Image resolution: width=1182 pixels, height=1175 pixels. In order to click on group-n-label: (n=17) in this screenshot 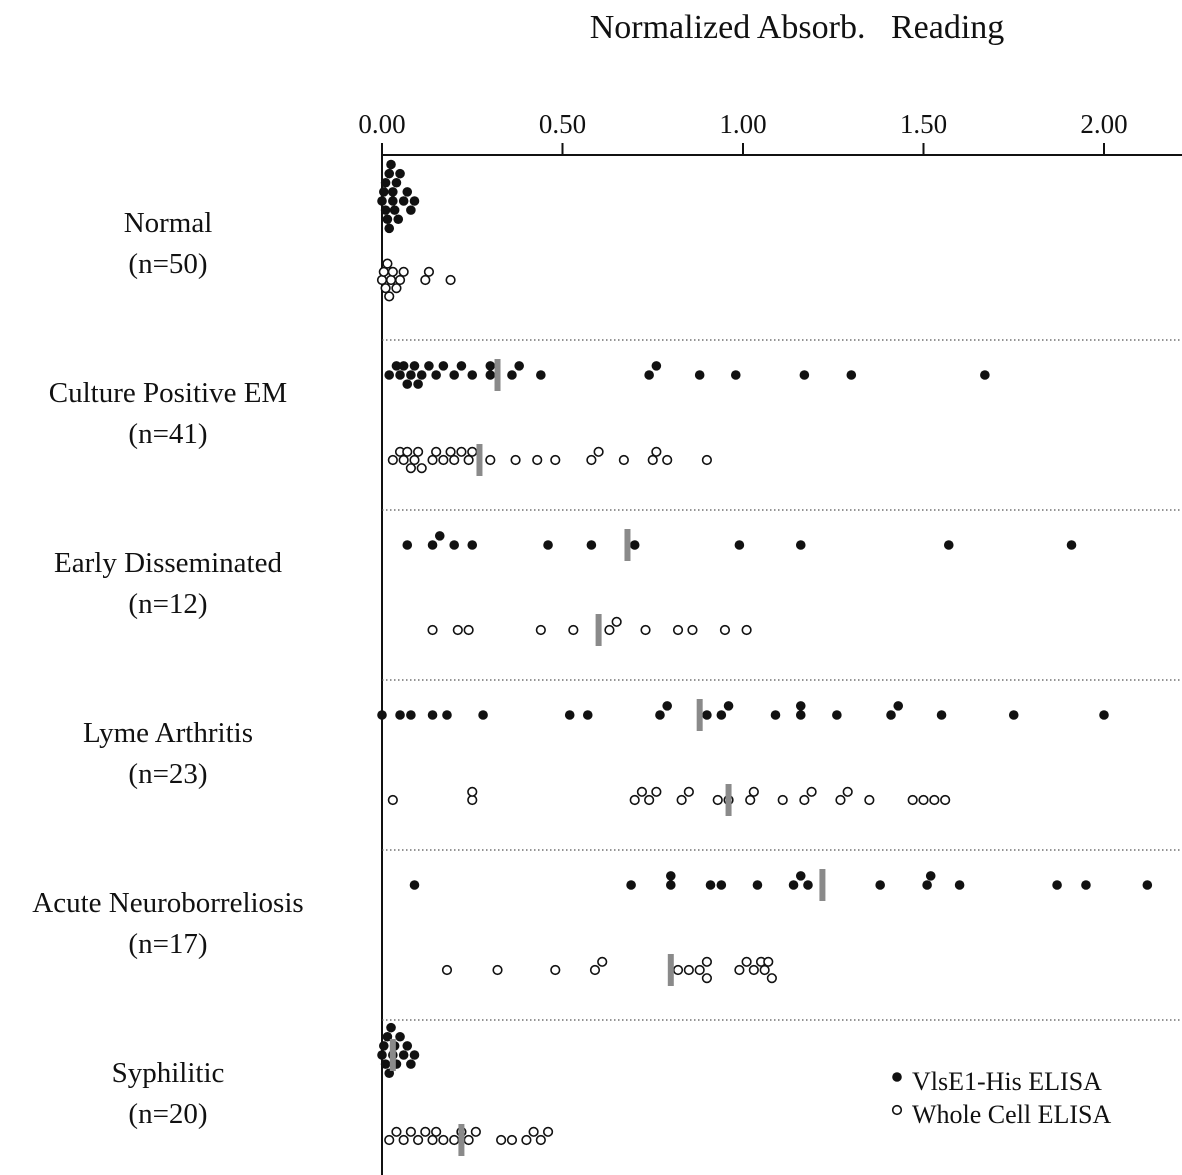, I will do `click(167, 944)`.